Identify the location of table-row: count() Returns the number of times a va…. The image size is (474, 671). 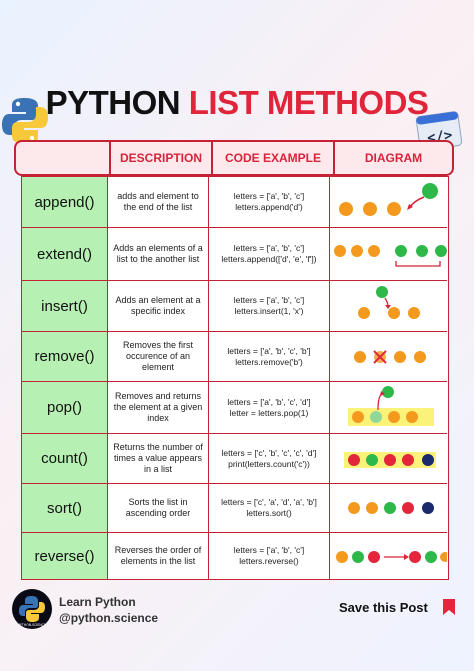
(234, 459).